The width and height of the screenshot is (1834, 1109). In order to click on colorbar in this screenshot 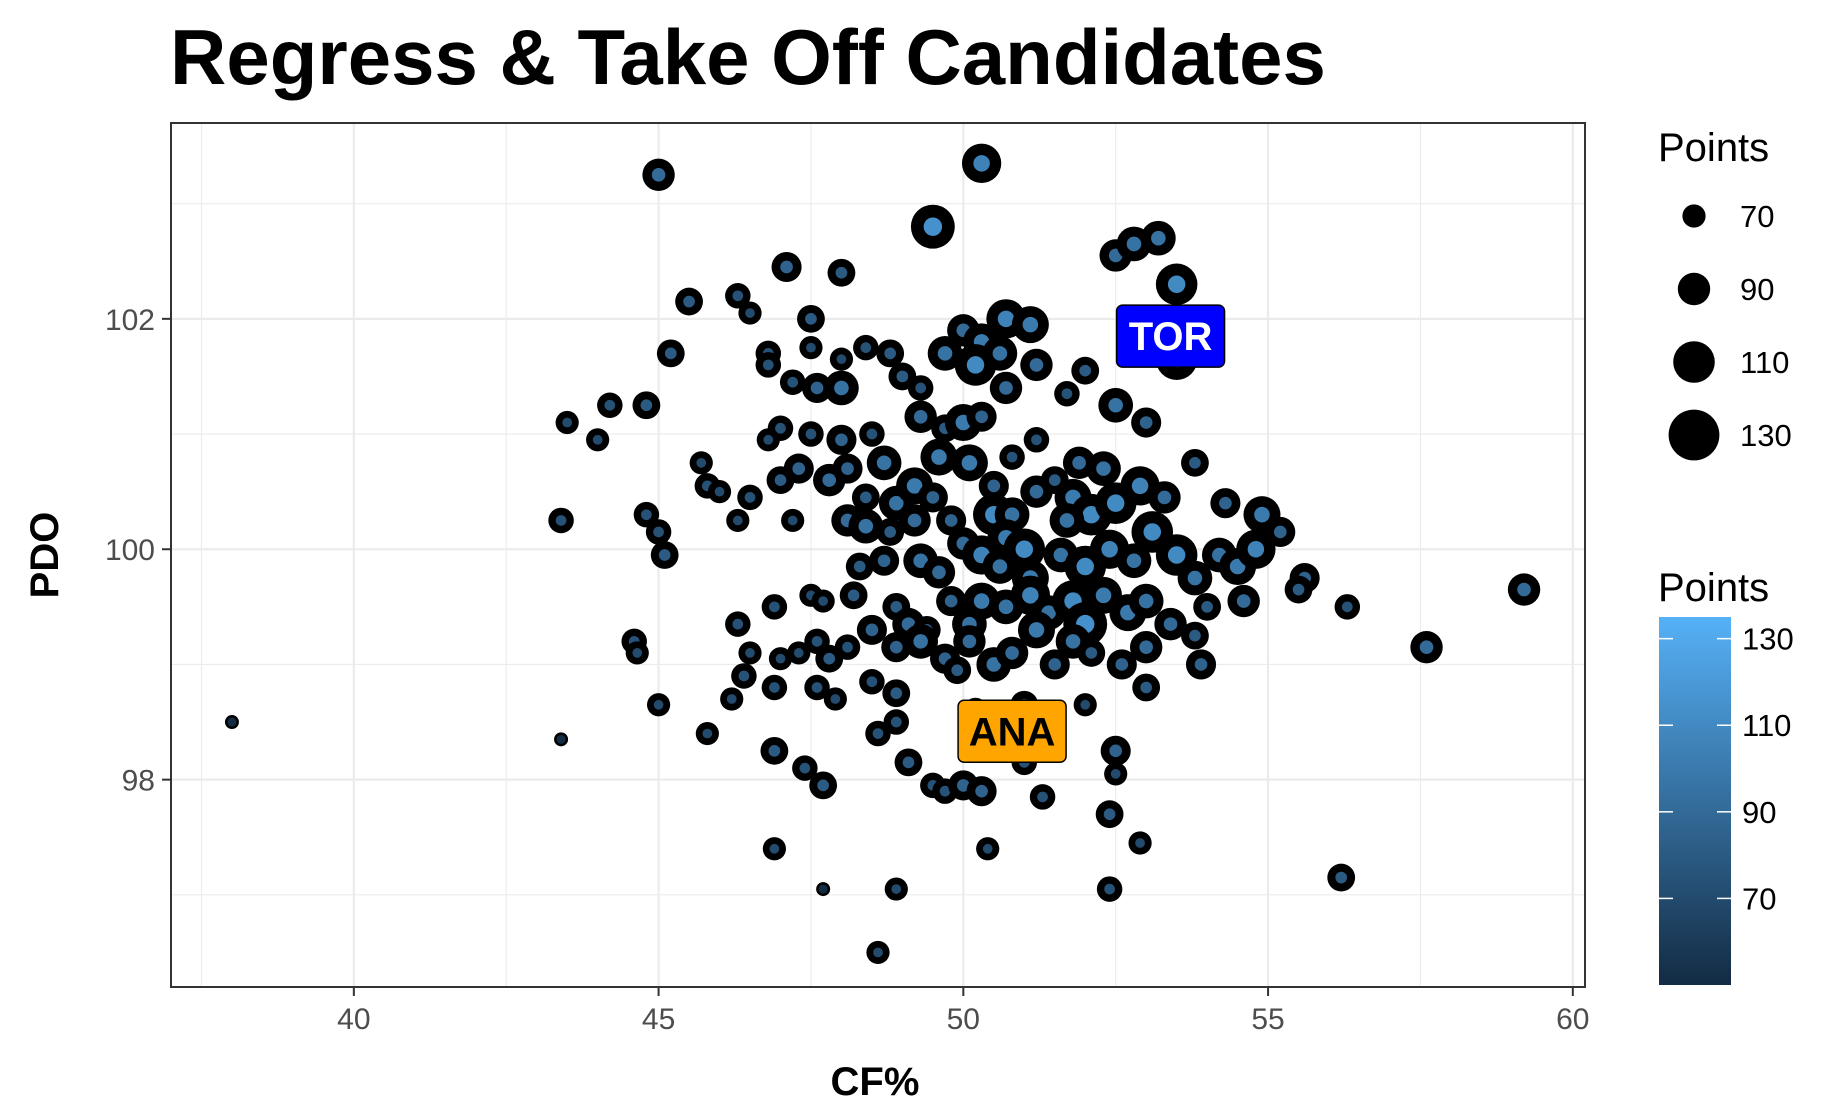, I will do `click(1695, 801)`.